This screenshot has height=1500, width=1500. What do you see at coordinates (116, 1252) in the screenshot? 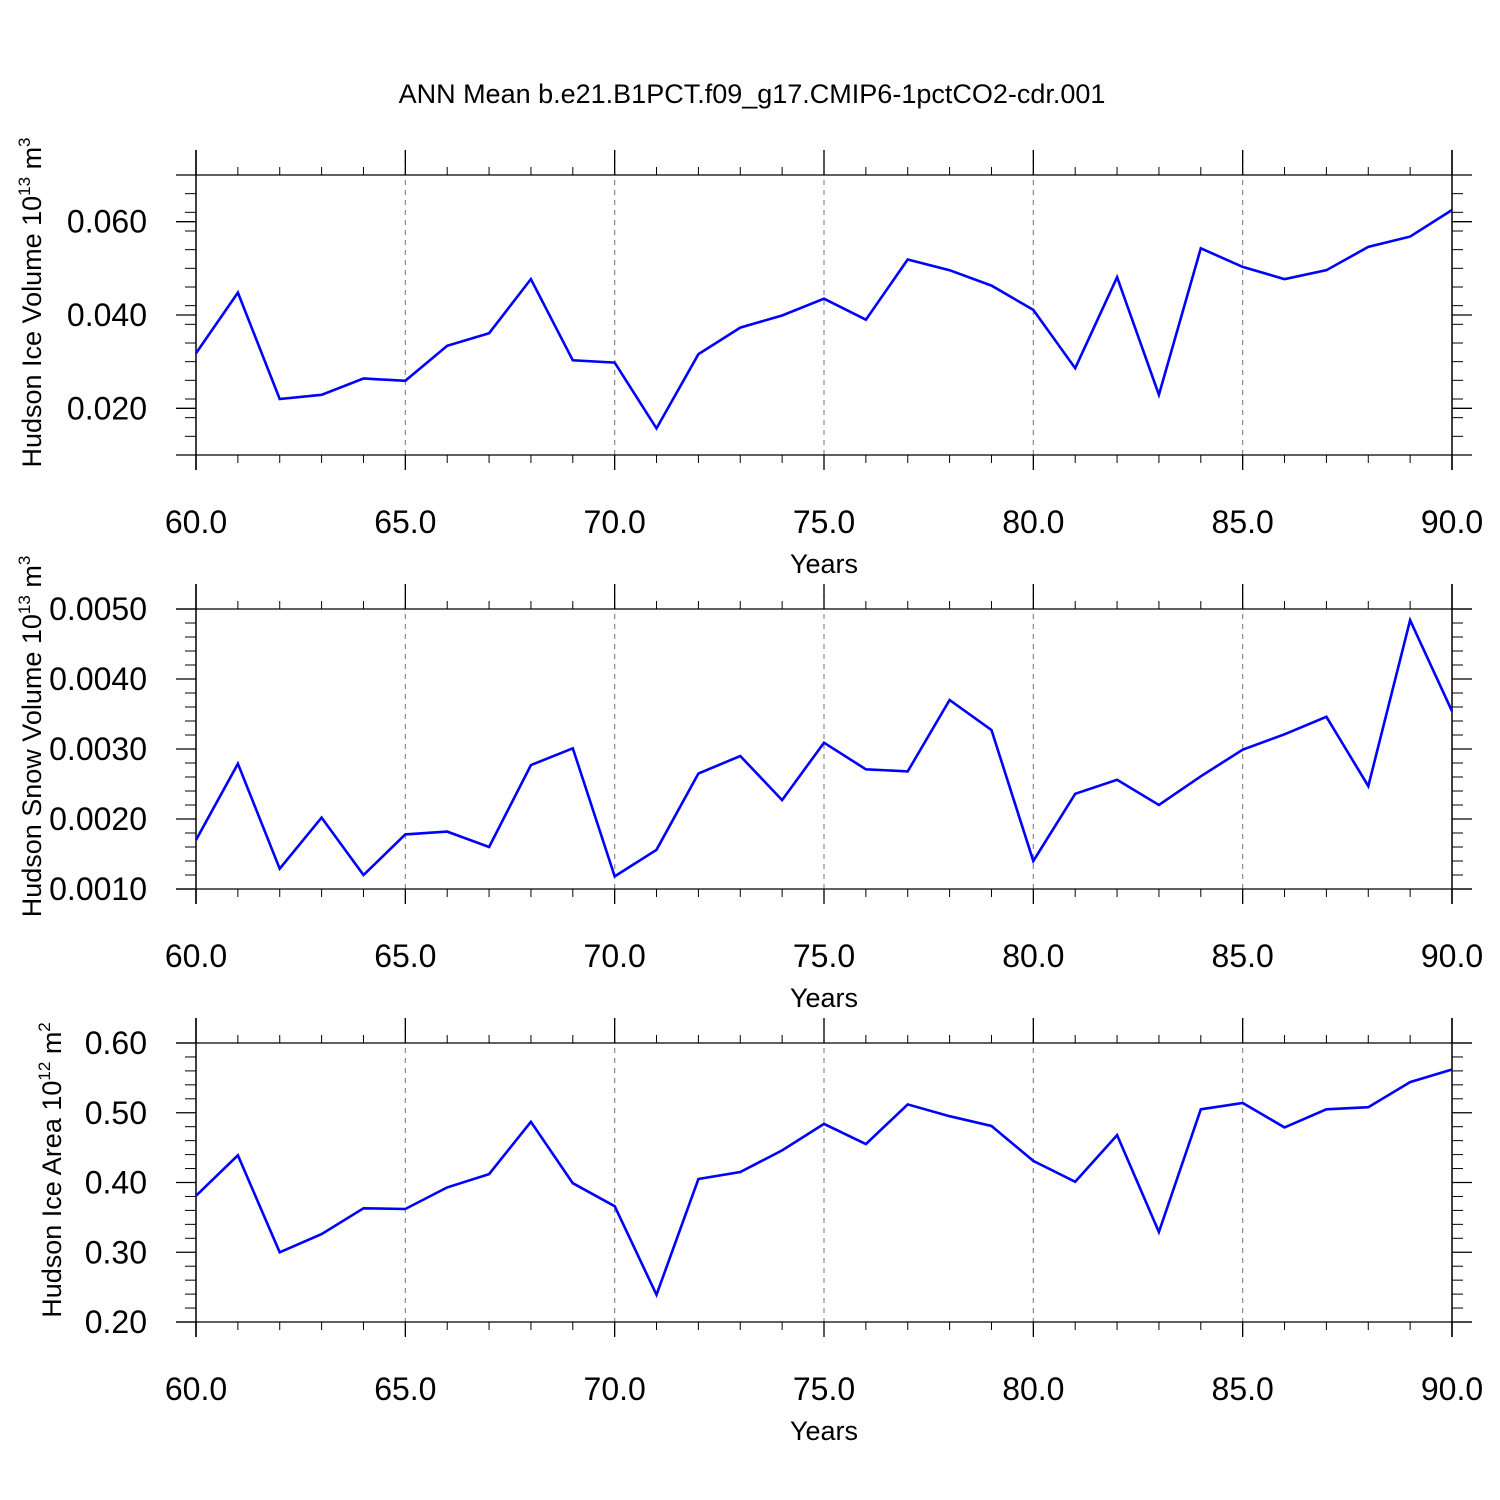
I see `y-tick-label: 0.30` at bounding box center [116, 1252].